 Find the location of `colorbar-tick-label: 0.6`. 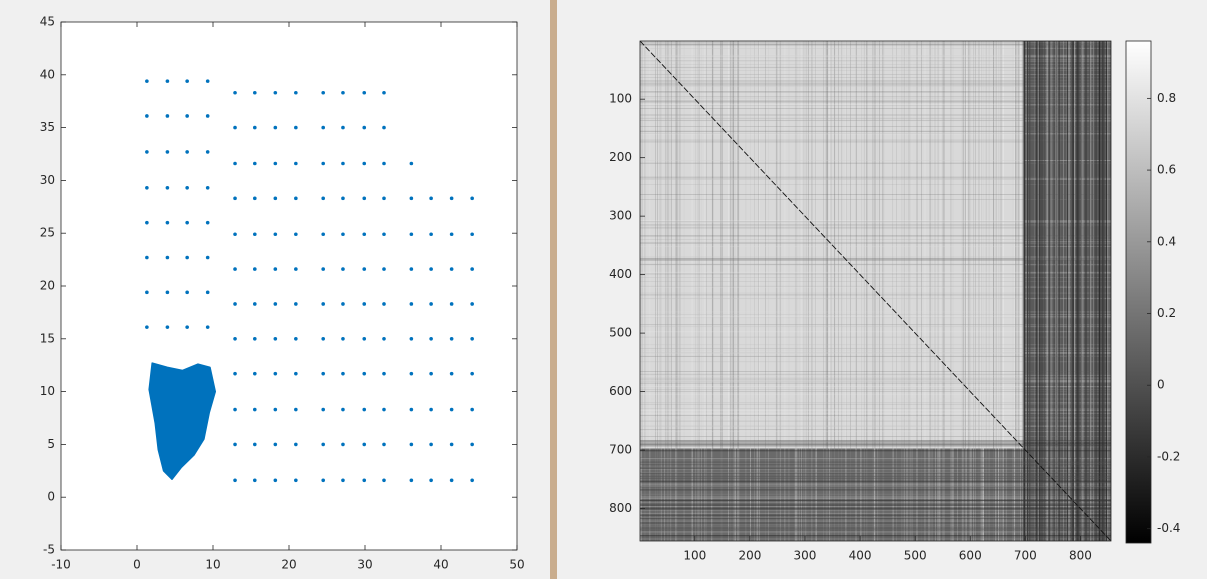

colorbar-tick-label: 0.6 is located at coordinates (1166, 170).